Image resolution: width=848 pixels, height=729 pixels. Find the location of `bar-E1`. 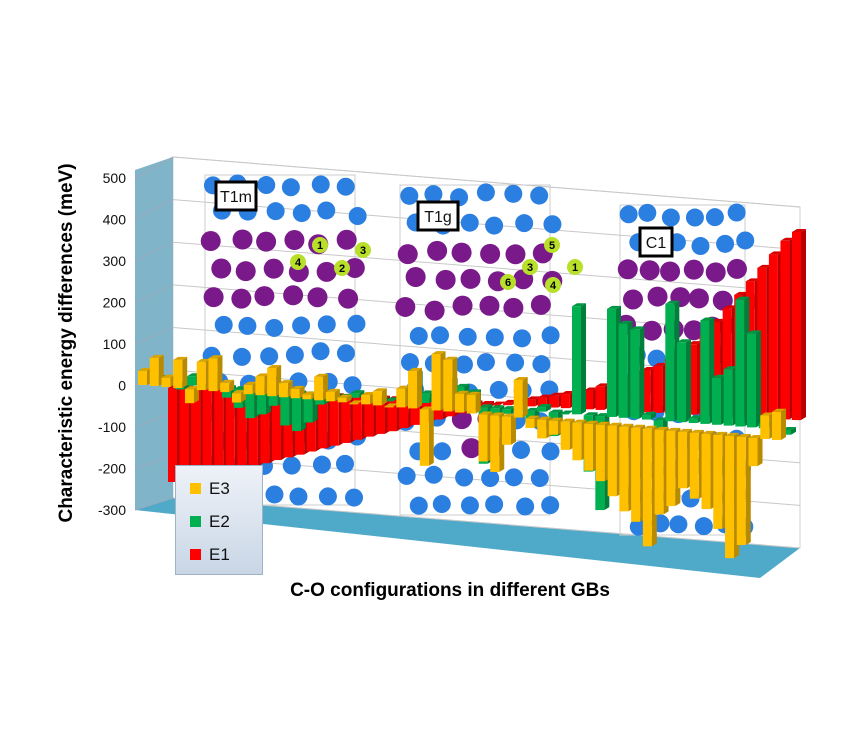

bar-E1 is located at coordinates (498, 403).